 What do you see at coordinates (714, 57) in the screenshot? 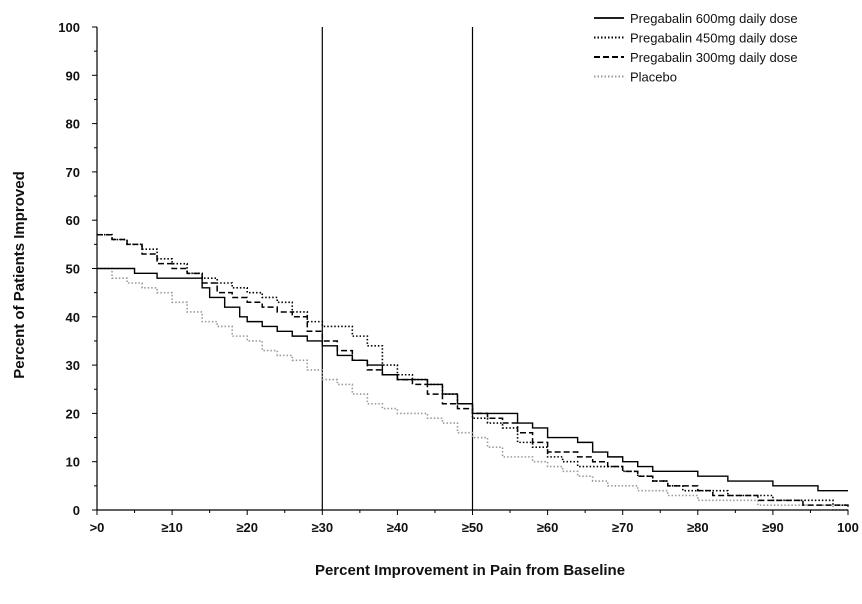
I see `legend-label: Pregabalin 300mg daily dose` at bounding box center [714, 57].